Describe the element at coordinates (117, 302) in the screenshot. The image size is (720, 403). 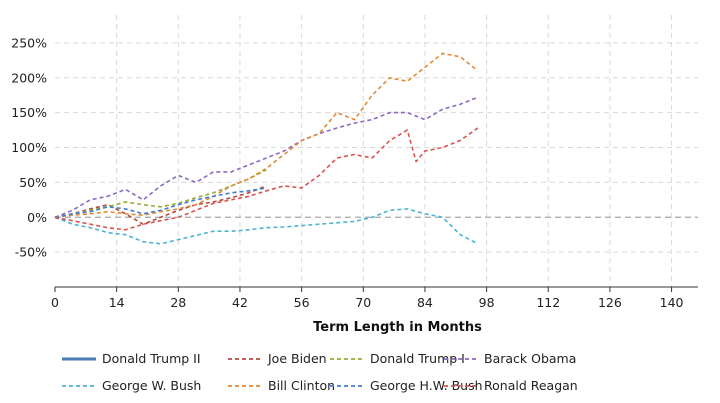
I see `x-tick-label: 14` at that location.